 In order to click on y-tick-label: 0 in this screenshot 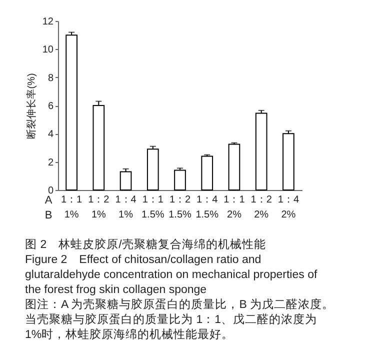, I will do `click(51, 191)`.